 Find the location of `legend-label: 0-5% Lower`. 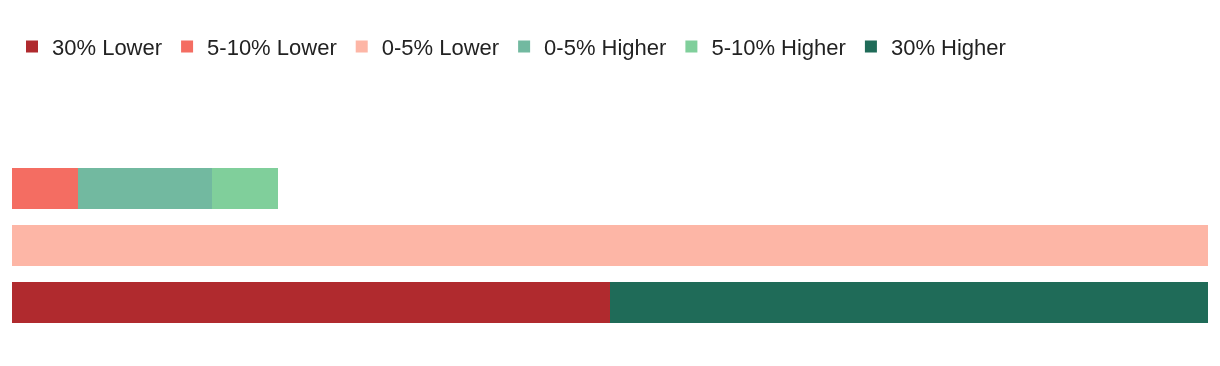

legend-label: 0-5% Lower is located at coordinates (440, 47).